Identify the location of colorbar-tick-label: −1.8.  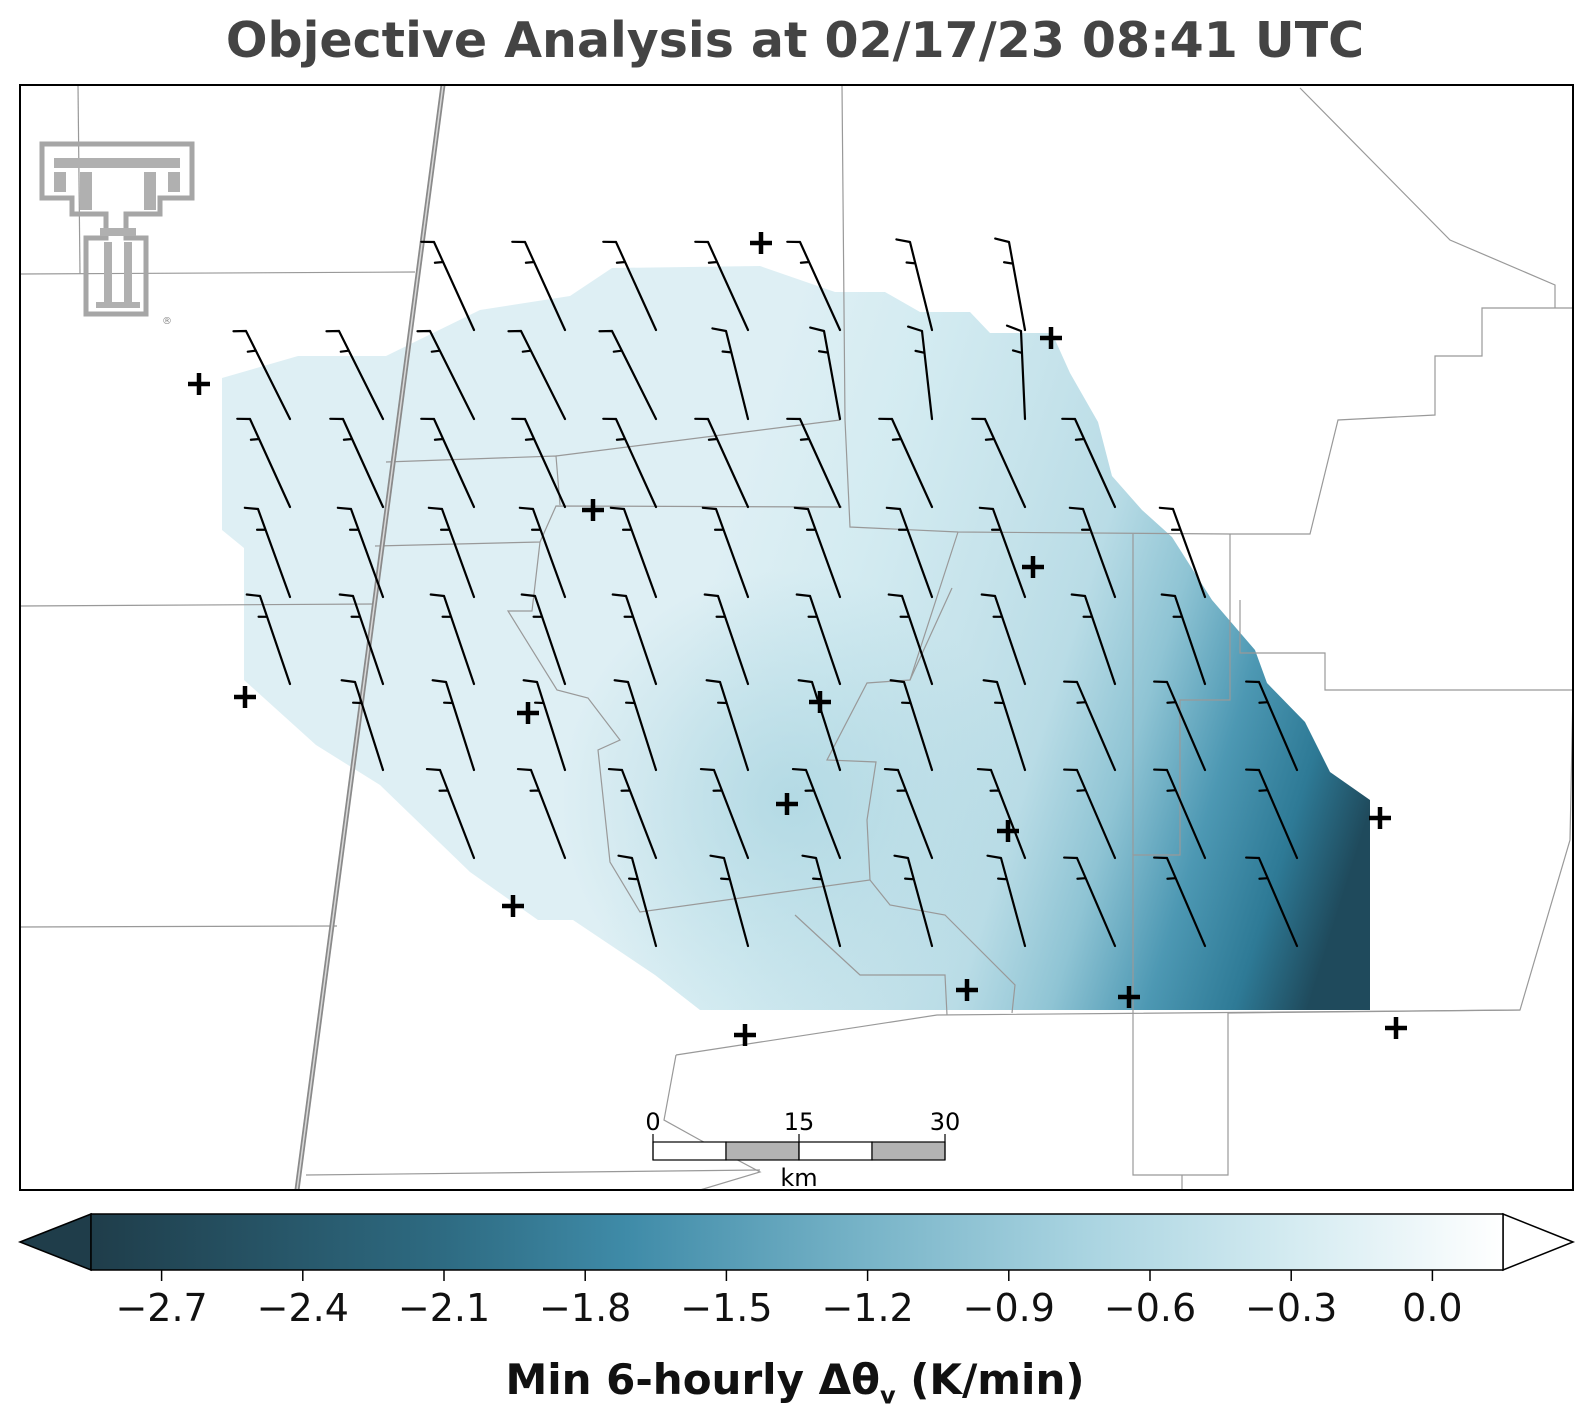
(585, 1308).